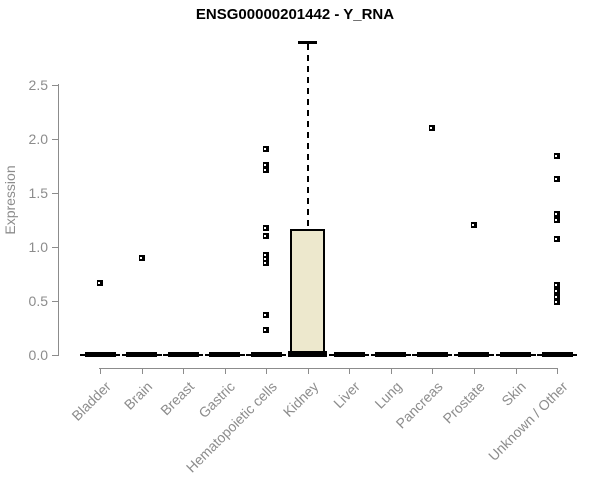 The width and height of the screenshot is (600, 500). What do you see at coordinates (388, 395) in the screenshot?
I see `x-tick-label: Lung` at bounding box center [388, 395].